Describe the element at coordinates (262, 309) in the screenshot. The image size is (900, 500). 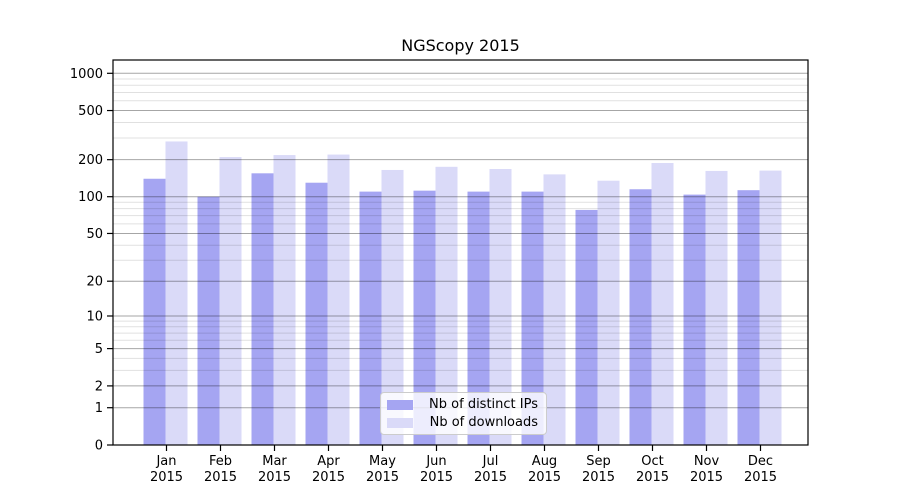
I see `bar-mar-nb-of-distinct-ips` at that location.